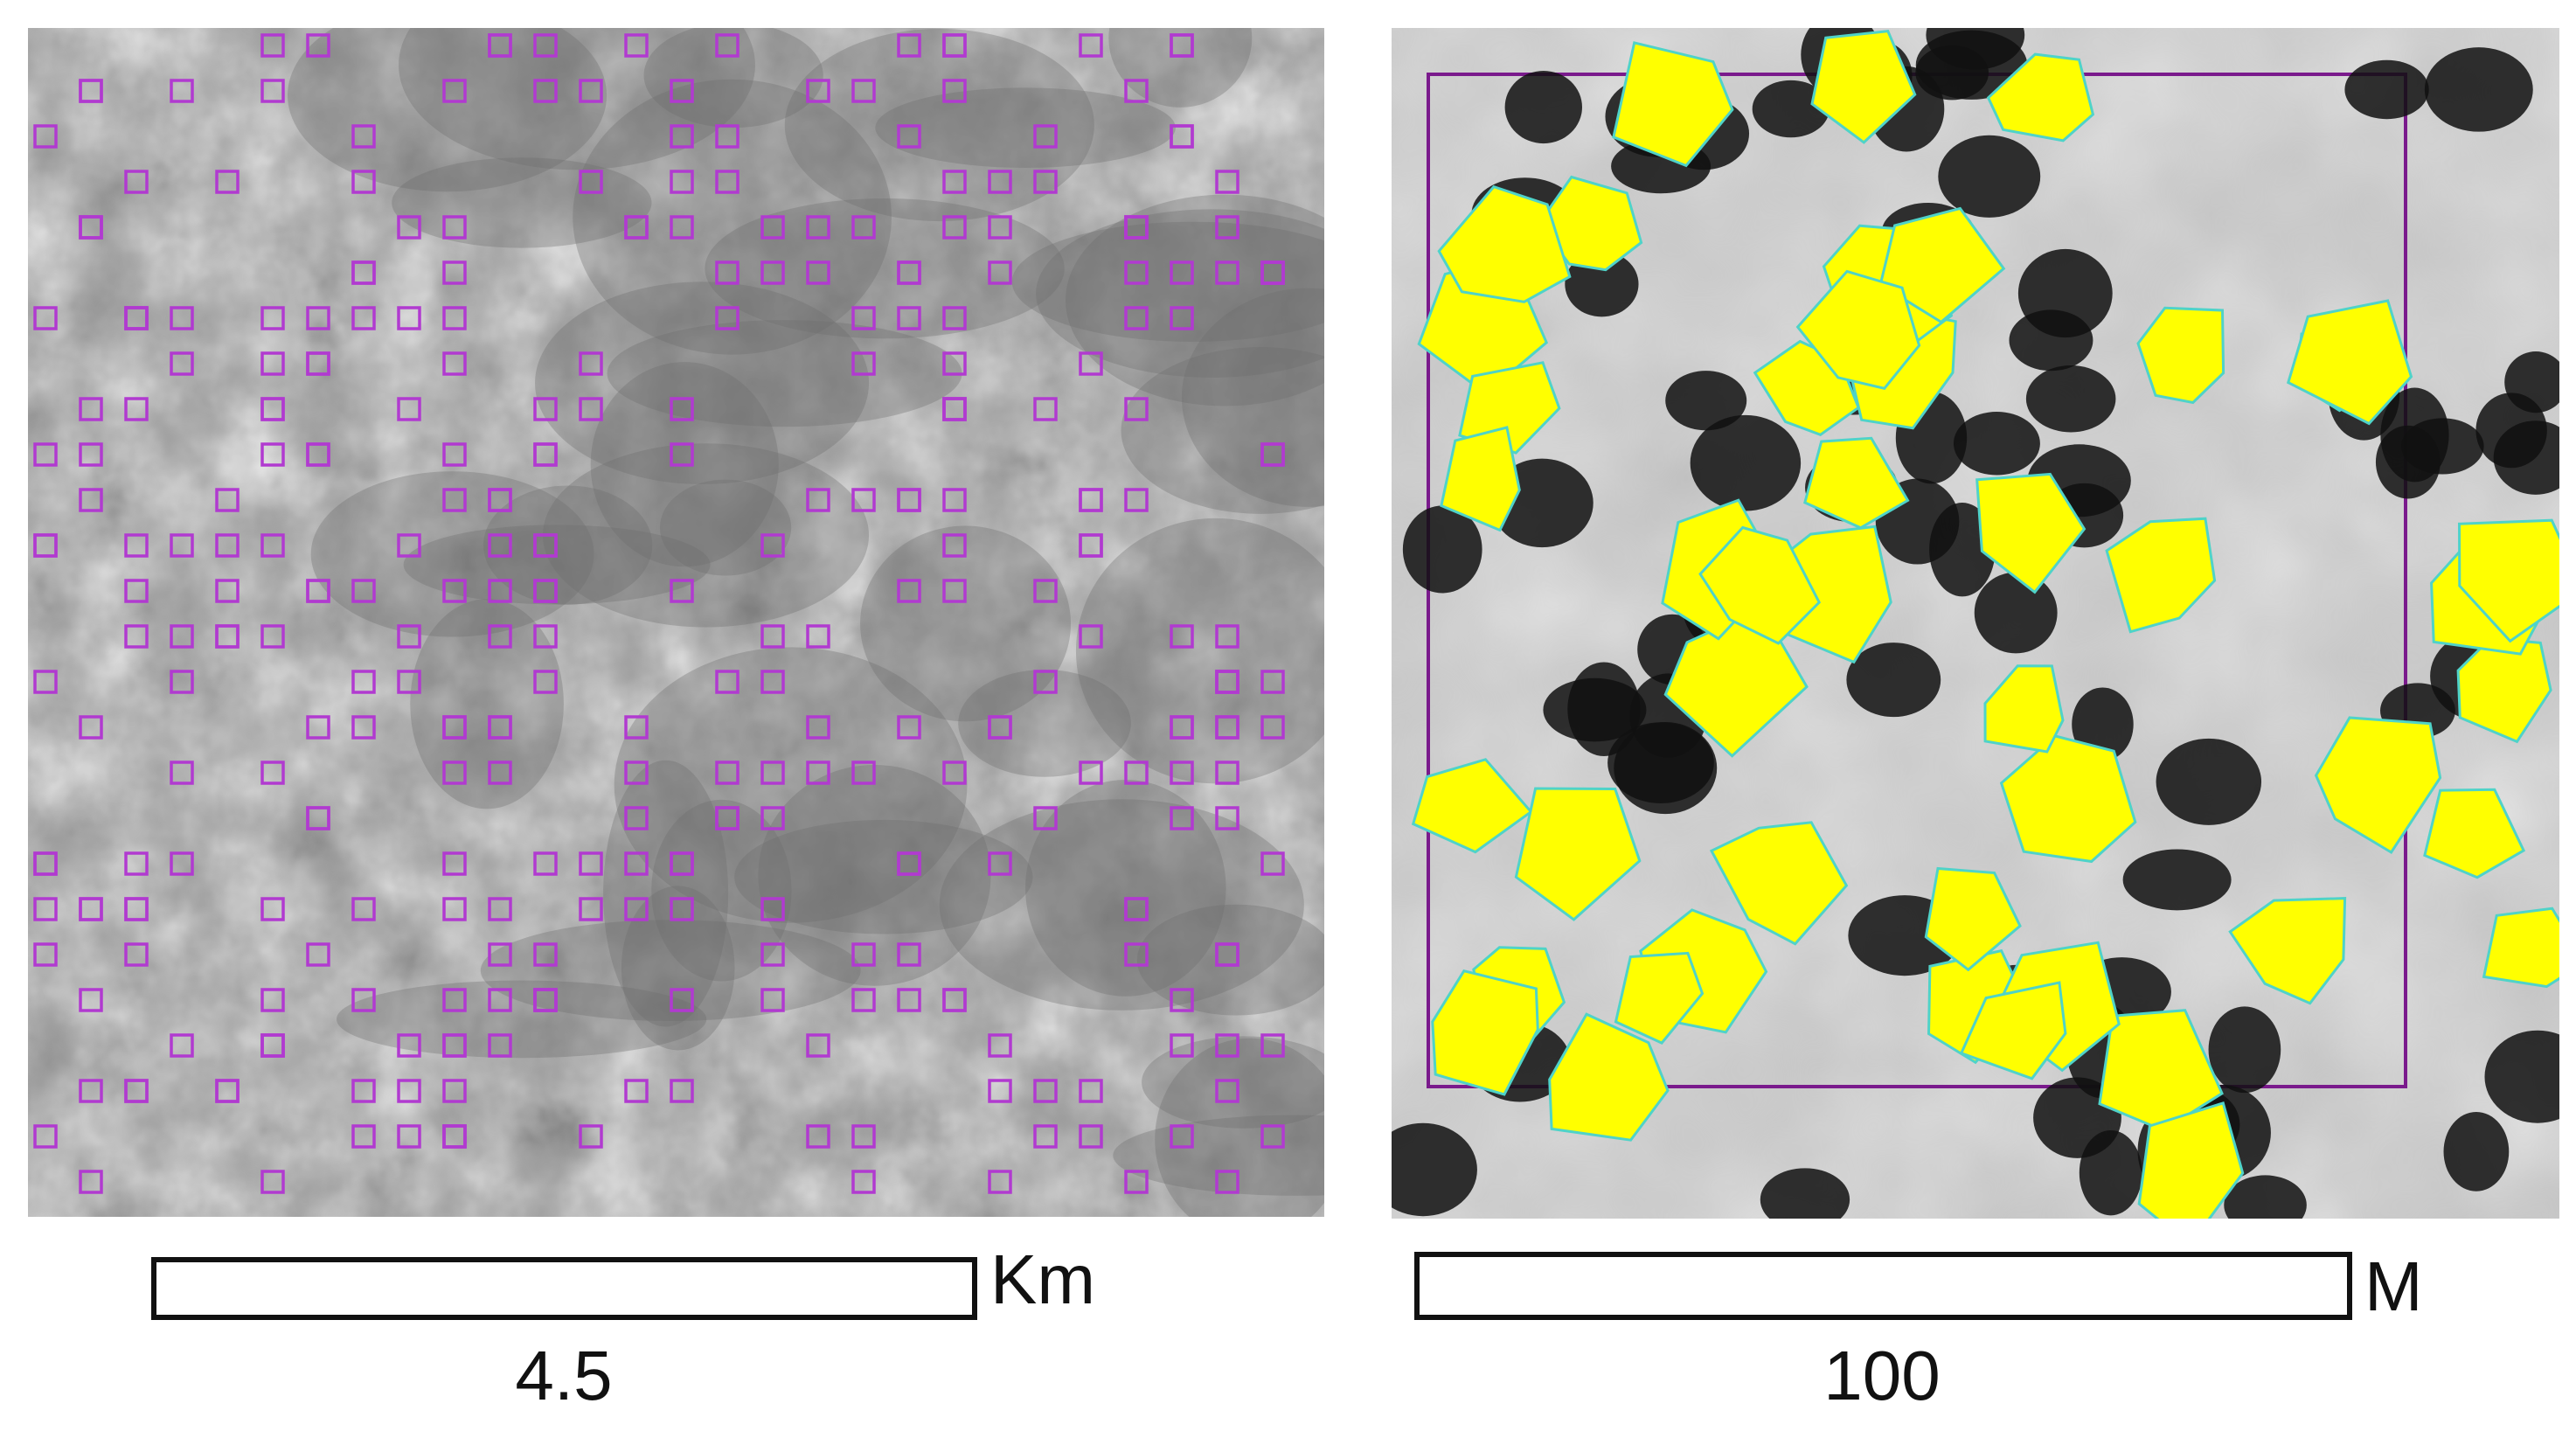 The height and width of the screenshot is (1445, 2576). Describe the element at coordinates (2393, 1286) in the screenshot. I see `scale-unit: M` at that location.